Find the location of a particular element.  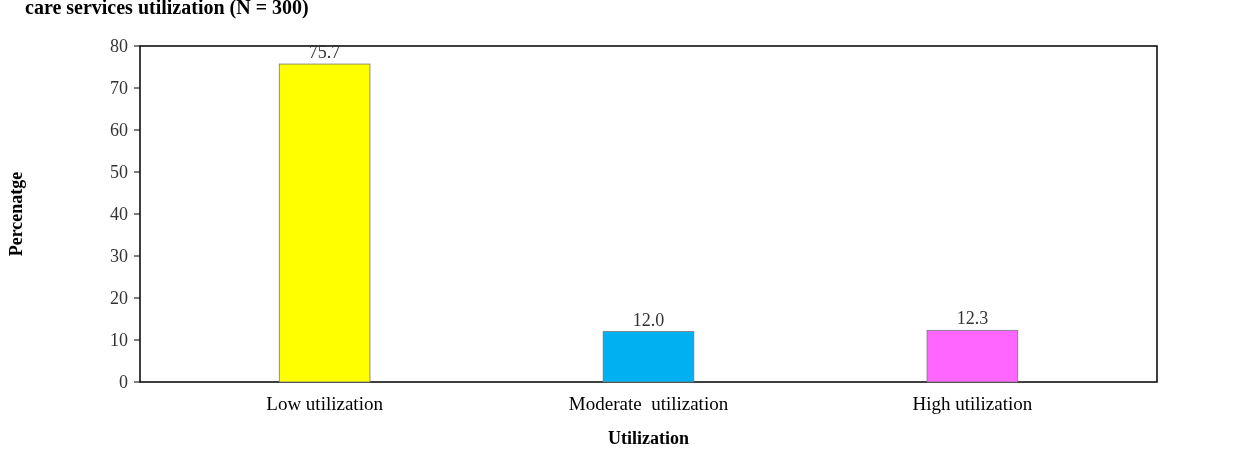

y-tick-label: 10 is located at coordinates (119, 340).